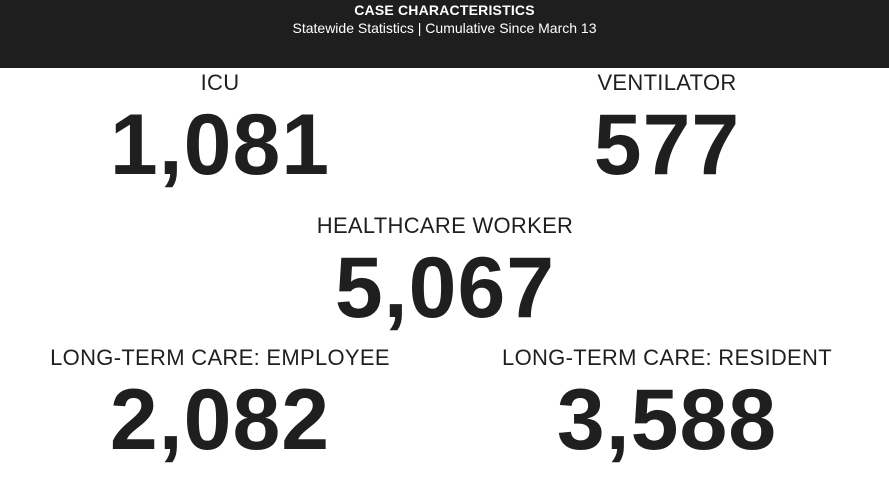 This screenshot has height=481, width=889. I want to click on stat-ltc-employee-label: LONG-TERM CARE: EMPLOYEE, so click(220, 357).